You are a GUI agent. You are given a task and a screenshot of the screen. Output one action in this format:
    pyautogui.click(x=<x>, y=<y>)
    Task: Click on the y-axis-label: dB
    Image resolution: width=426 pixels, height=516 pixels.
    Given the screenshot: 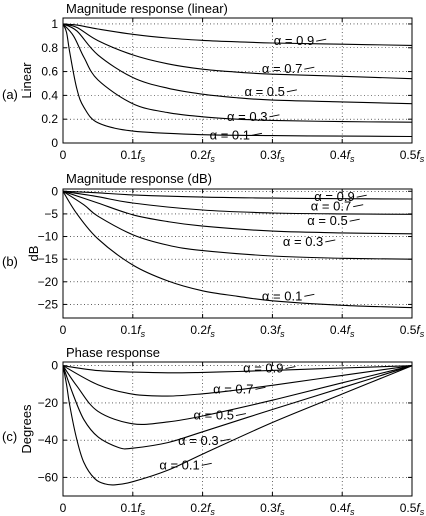 What is the action you would take?
    pyautogui.click(x=33, y=254)
    